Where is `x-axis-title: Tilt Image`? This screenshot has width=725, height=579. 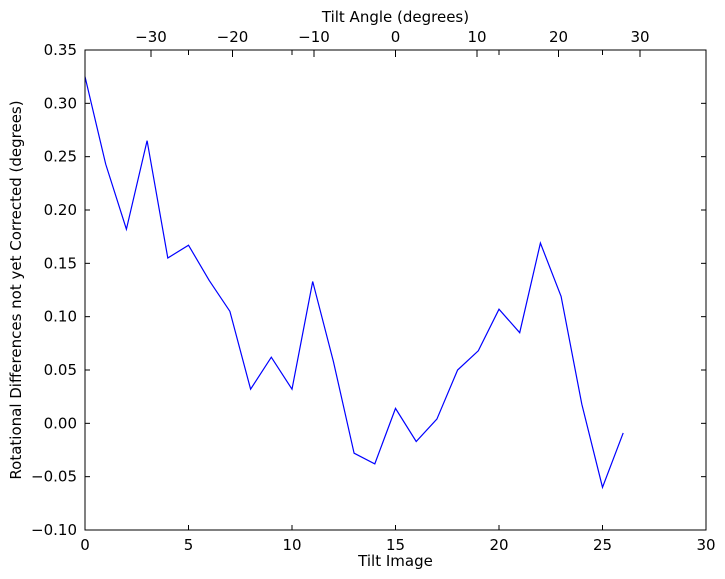
x-axis-title: Tilt Image is located at coordinates (395, 561).